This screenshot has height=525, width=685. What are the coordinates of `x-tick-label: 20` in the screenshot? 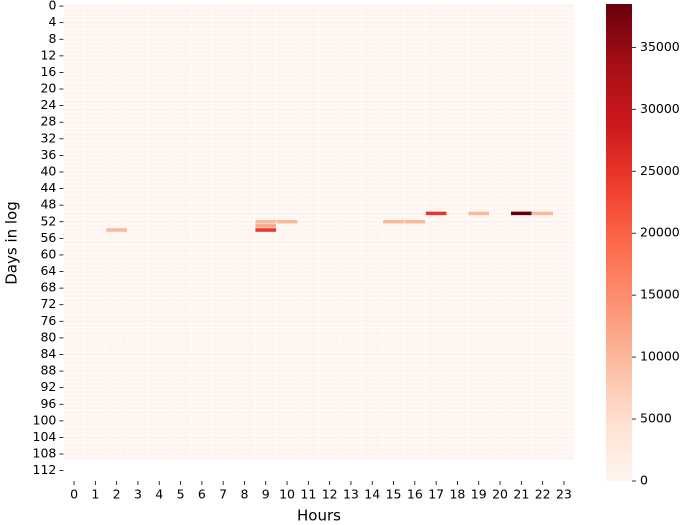 It's located at (500, 494).